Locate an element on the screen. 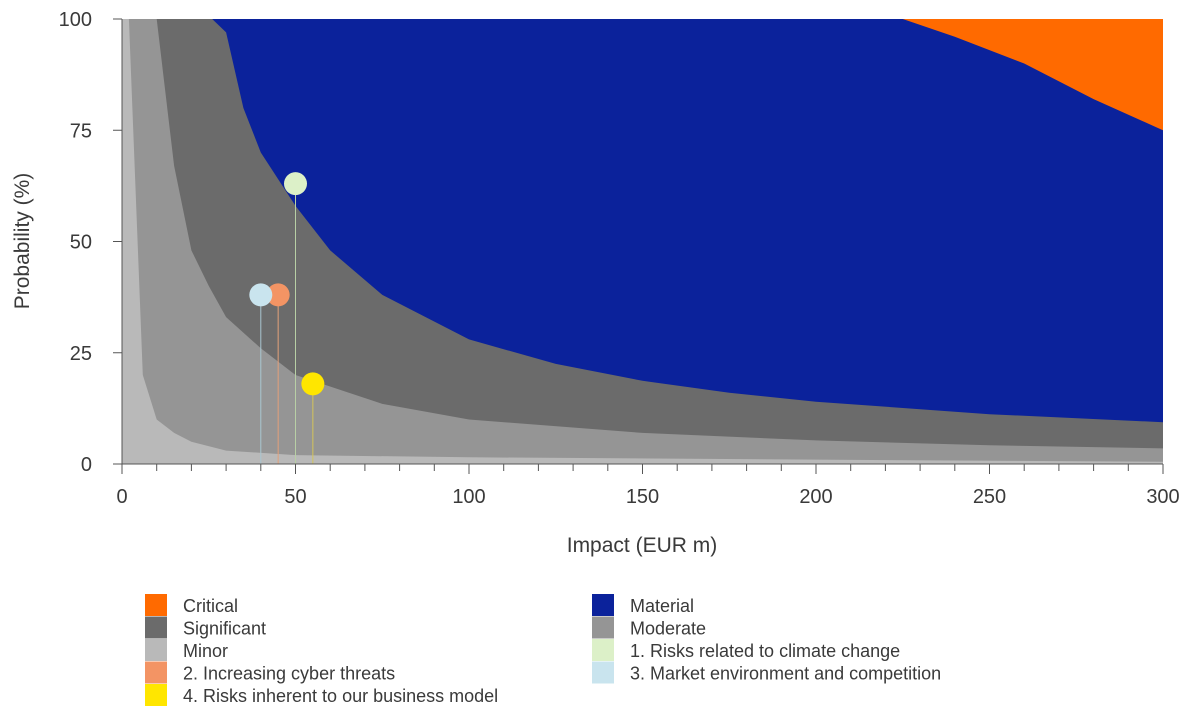 The width and height of the screenshot is (1186, 711). x-tick-label: 200 is located at coordinates (815, 497).